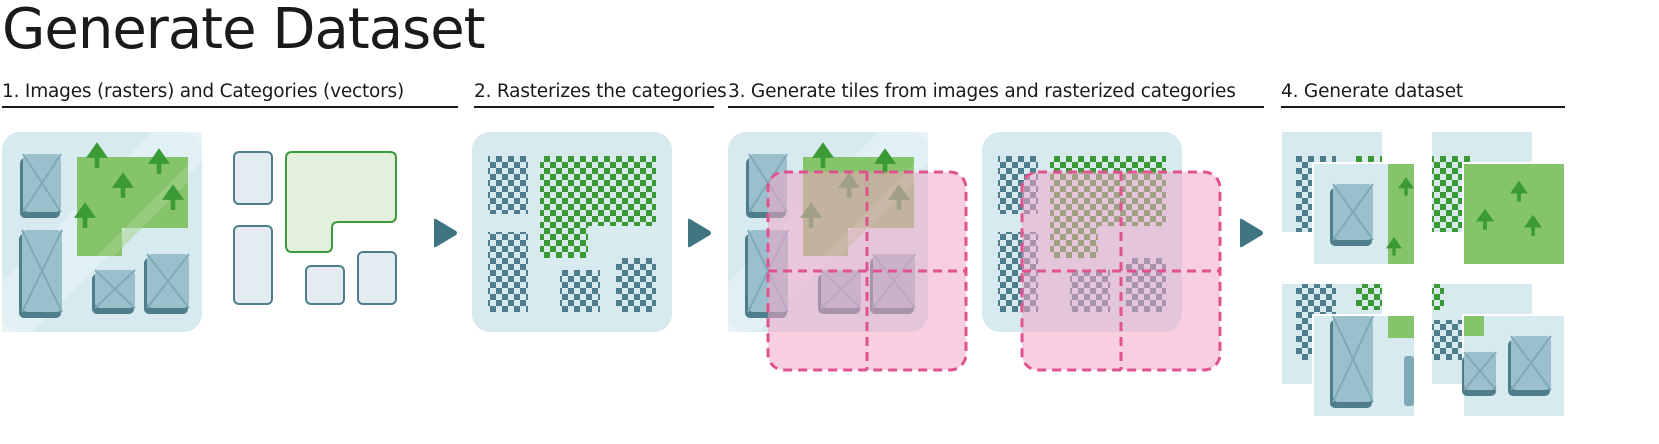  What do you see at coordinates (1423, 107) in the screenshot?
I see `step-4-rule` at bounding box center [1423, 107].